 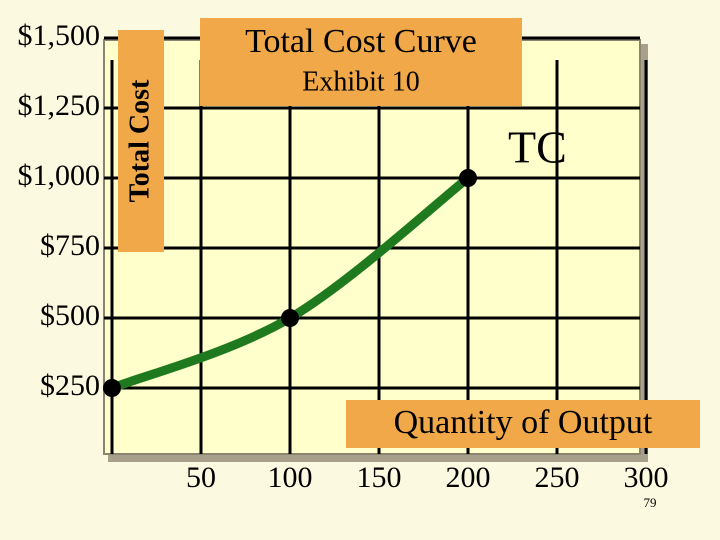 What do you see at coordinates (360, 81) in the screenshot?
I see `chart-subtitle: Exhibit 10` at bounding box center [360, 81].